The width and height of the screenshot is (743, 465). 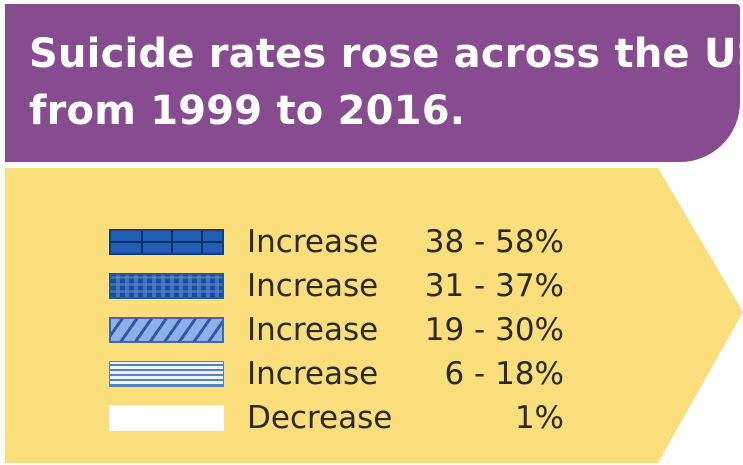 I want to click on legend-item-increase-38-58: Increase 38 - 58%, so click(x=341, y=242).